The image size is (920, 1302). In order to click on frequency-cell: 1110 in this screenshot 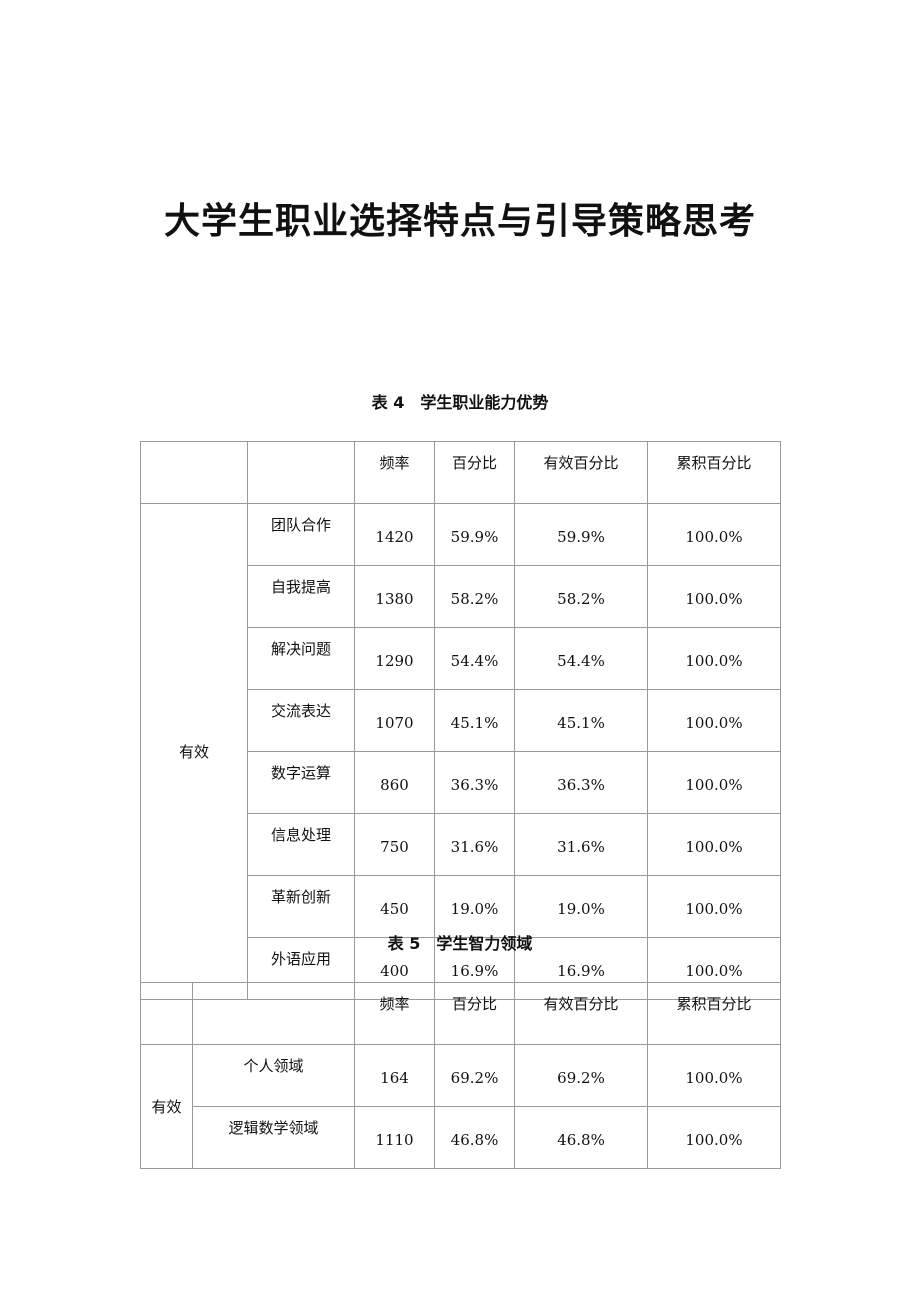, I will do `click(394, 1137)`.